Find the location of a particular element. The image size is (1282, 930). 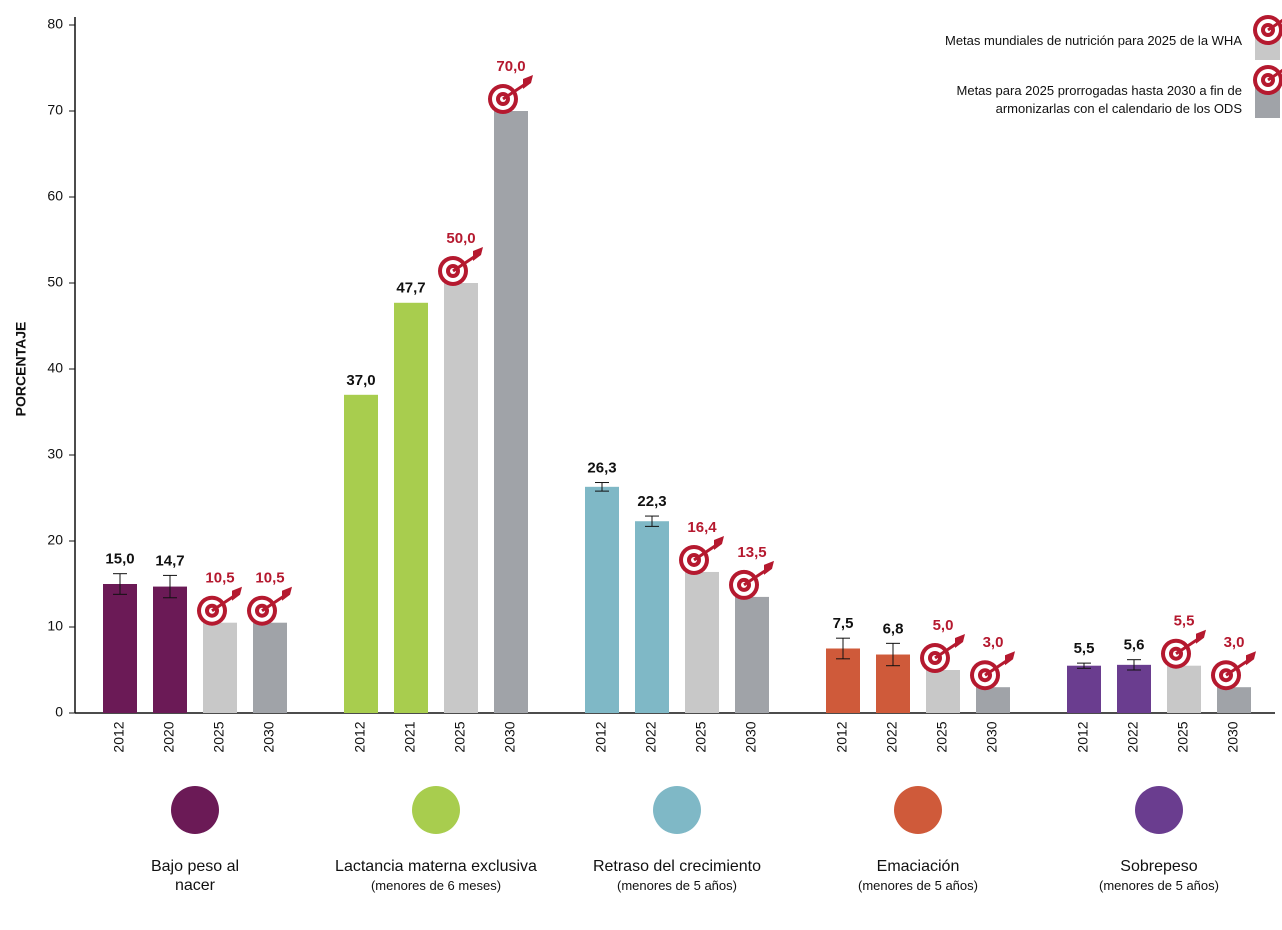

y-tick-label: 70 is located at coordinates (55, 110).